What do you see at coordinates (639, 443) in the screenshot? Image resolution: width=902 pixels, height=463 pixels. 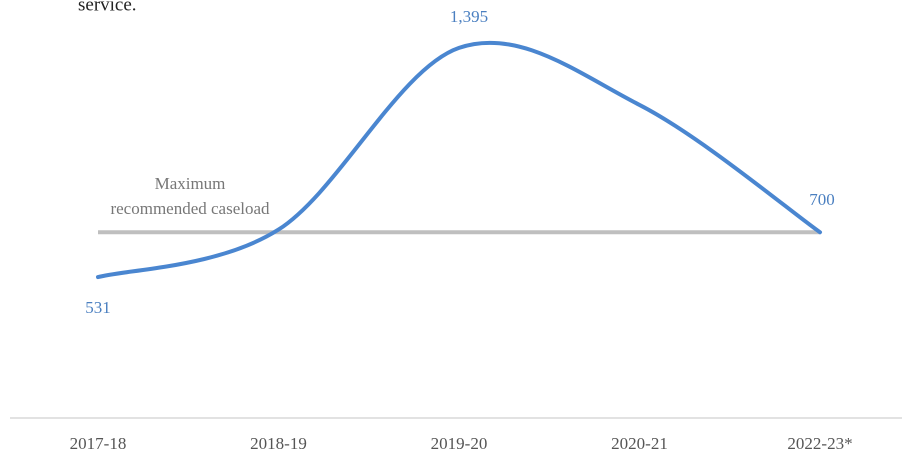 I see `x-tick-label: 2020-21` at bounding box center [639, 443].